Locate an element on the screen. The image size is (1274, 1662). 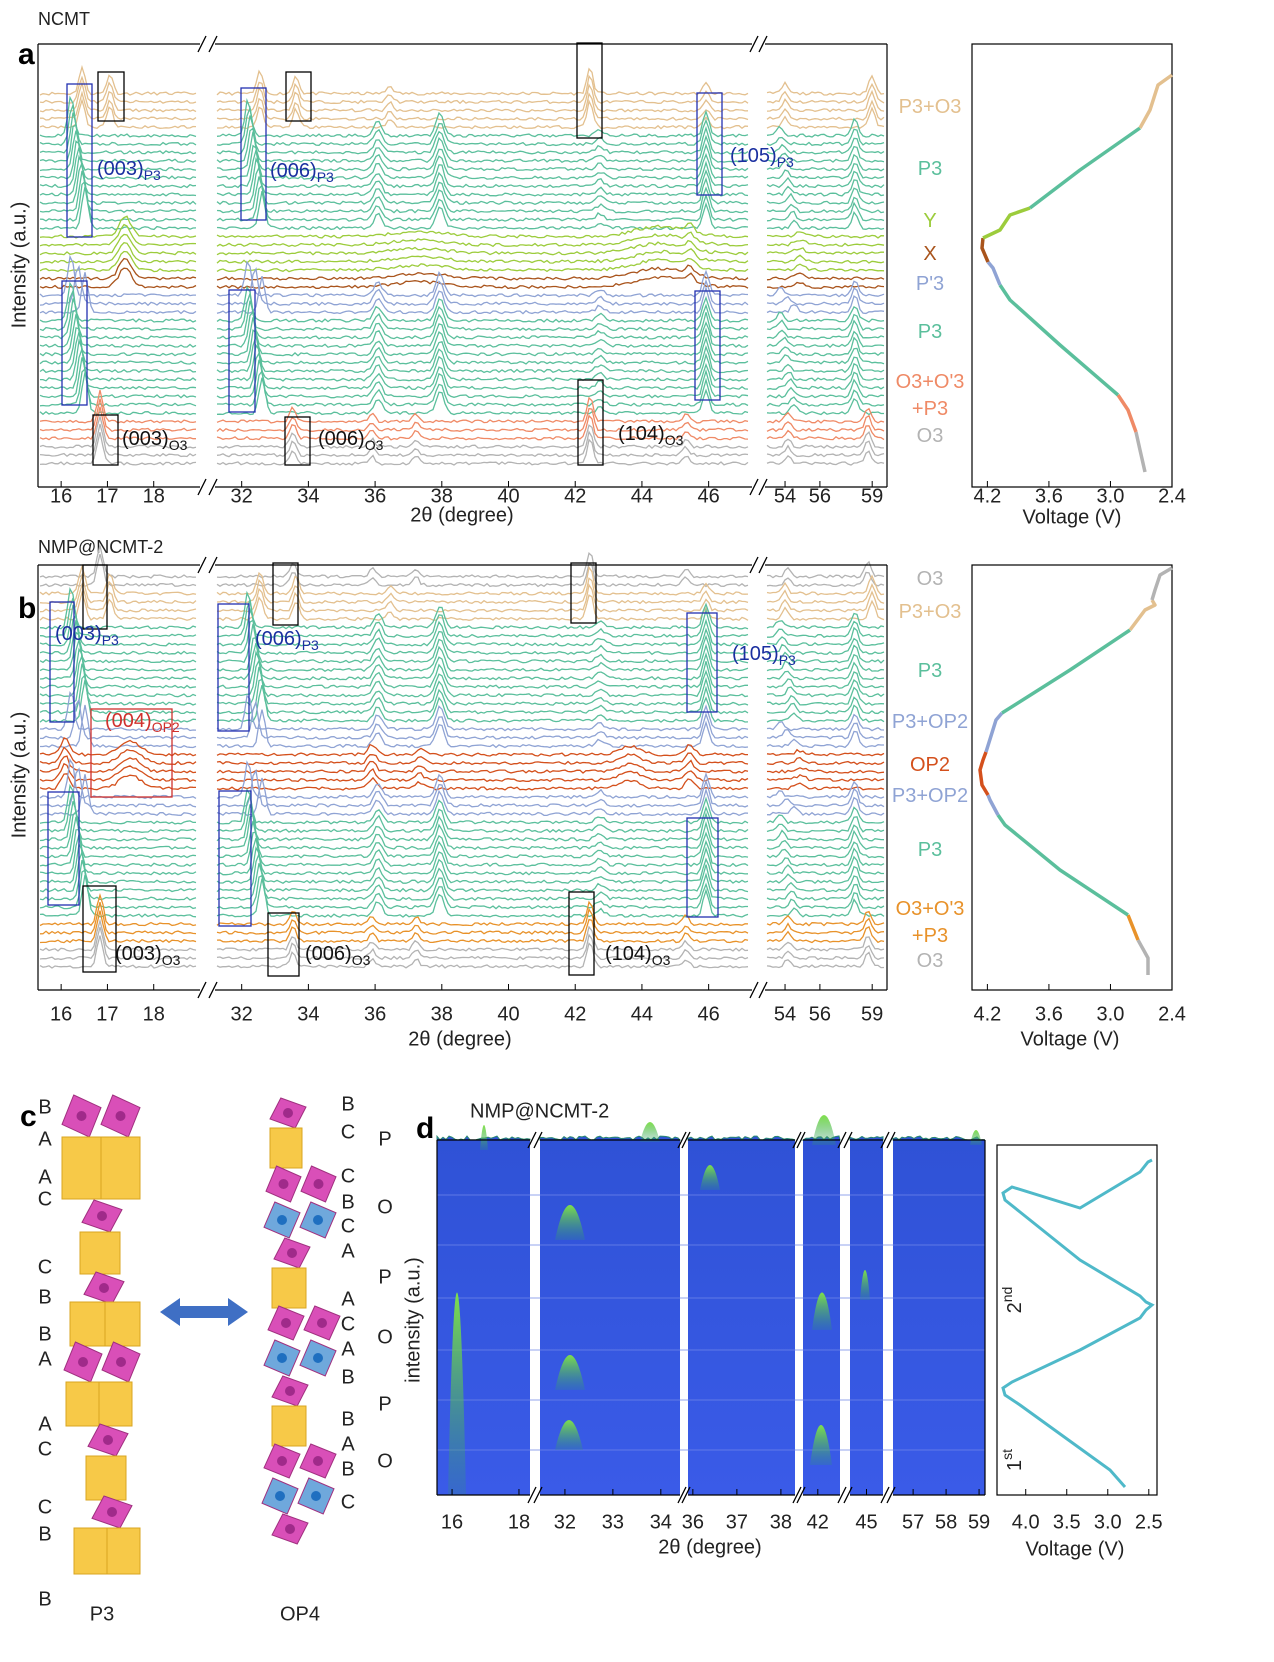
annotation-script: st is located at coordinates (1007, 1454).